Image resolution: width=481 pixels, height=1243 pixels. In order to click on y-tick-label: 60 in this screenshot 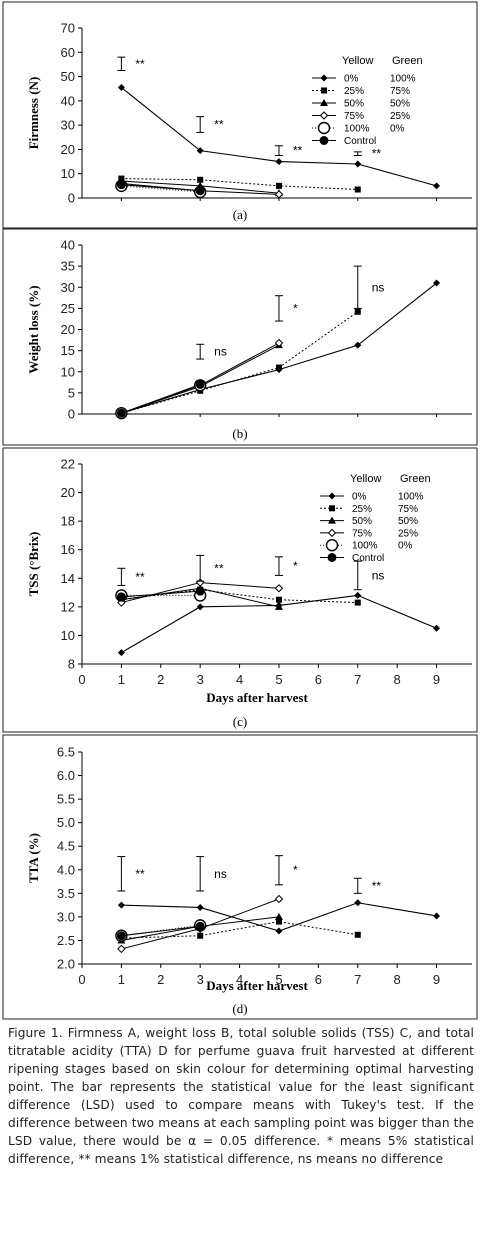, I will do `click(68, 52)`.